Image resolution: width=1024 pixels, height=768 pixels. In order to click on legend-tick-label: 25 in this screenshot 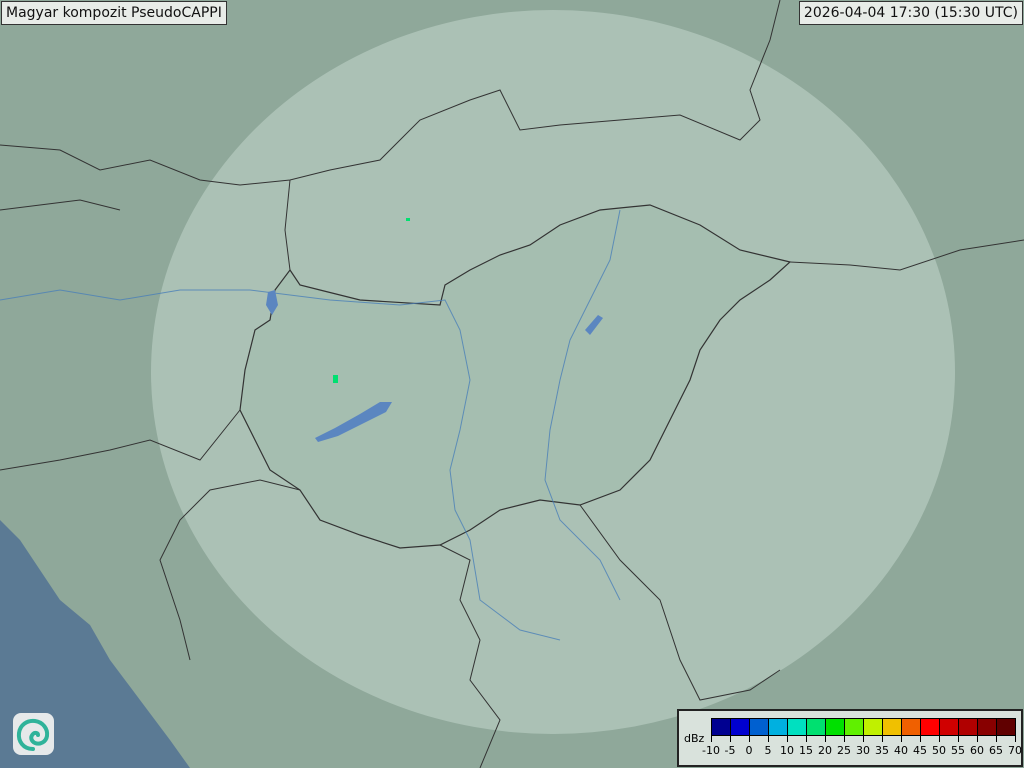, I will do `click(844, 750)`.